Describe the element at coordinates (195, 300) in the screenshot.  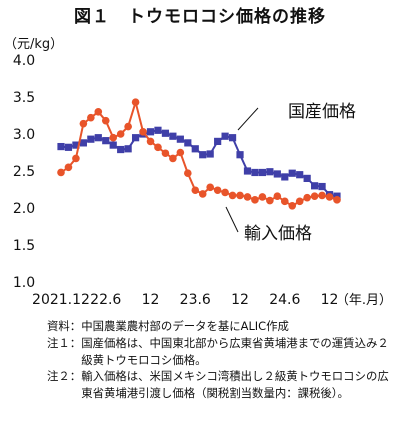
I see `x-tick-label: 23.6` at that location.